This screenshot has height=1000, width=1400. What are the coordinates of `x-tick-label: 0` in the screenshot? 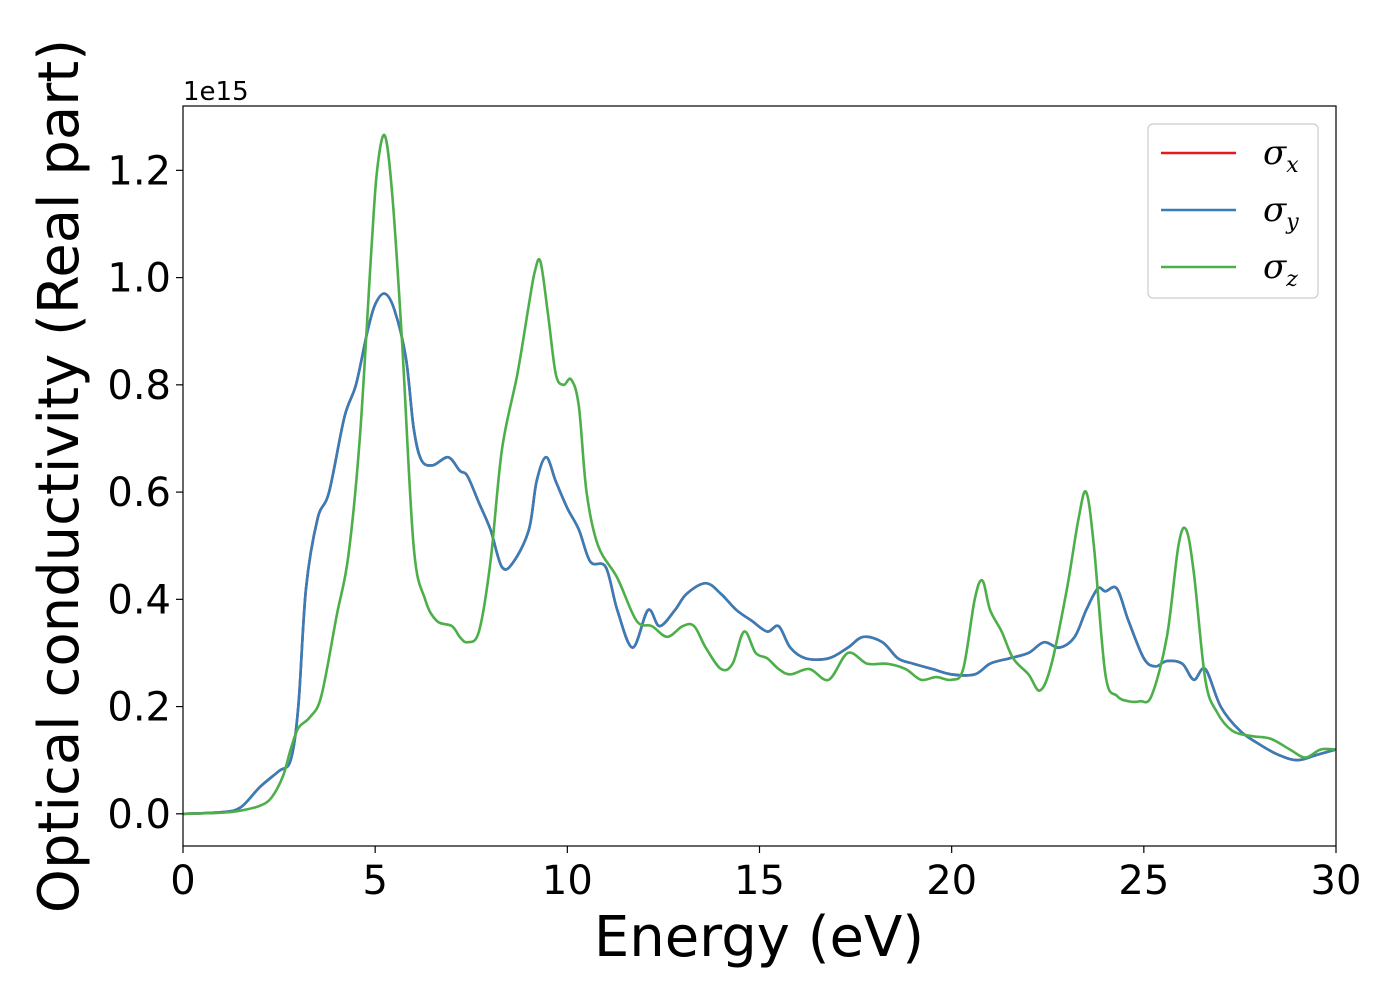 It's located at (182, 881).